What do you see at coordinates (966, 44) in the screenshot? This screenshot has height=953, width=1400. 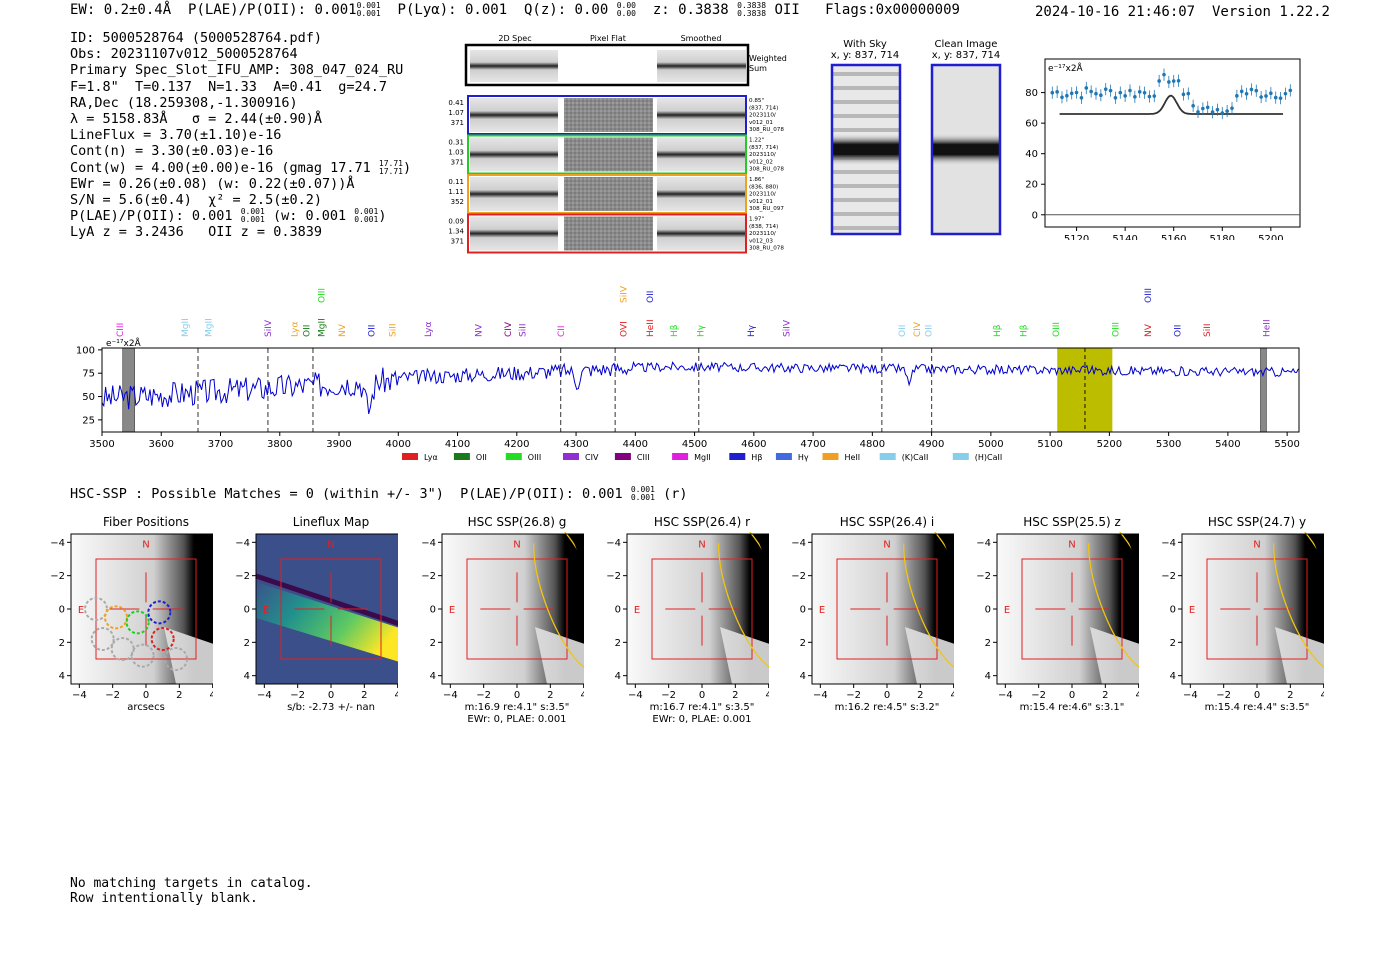 I see `clean-image-title: Clean Image` at bounding box center [966, 44].